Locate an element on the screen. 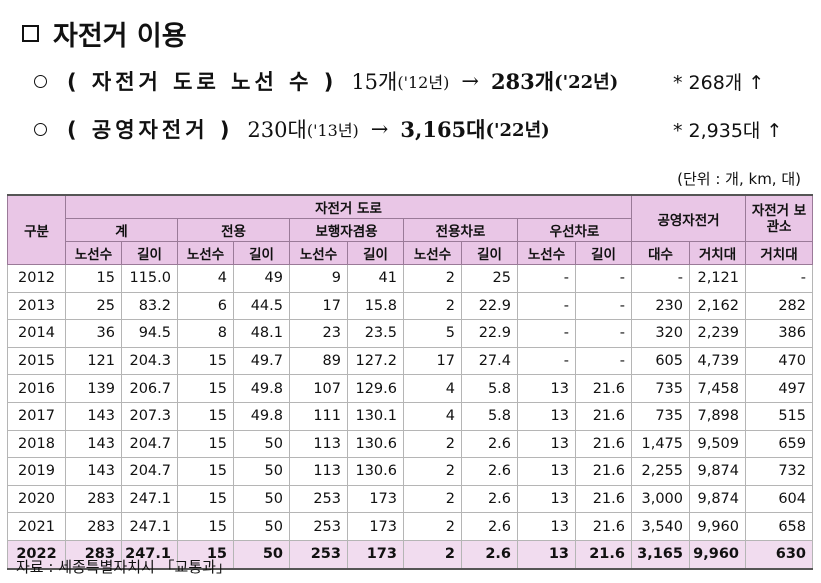  header-storage: 자전거 보관소 is located at coordinates (779, 218).